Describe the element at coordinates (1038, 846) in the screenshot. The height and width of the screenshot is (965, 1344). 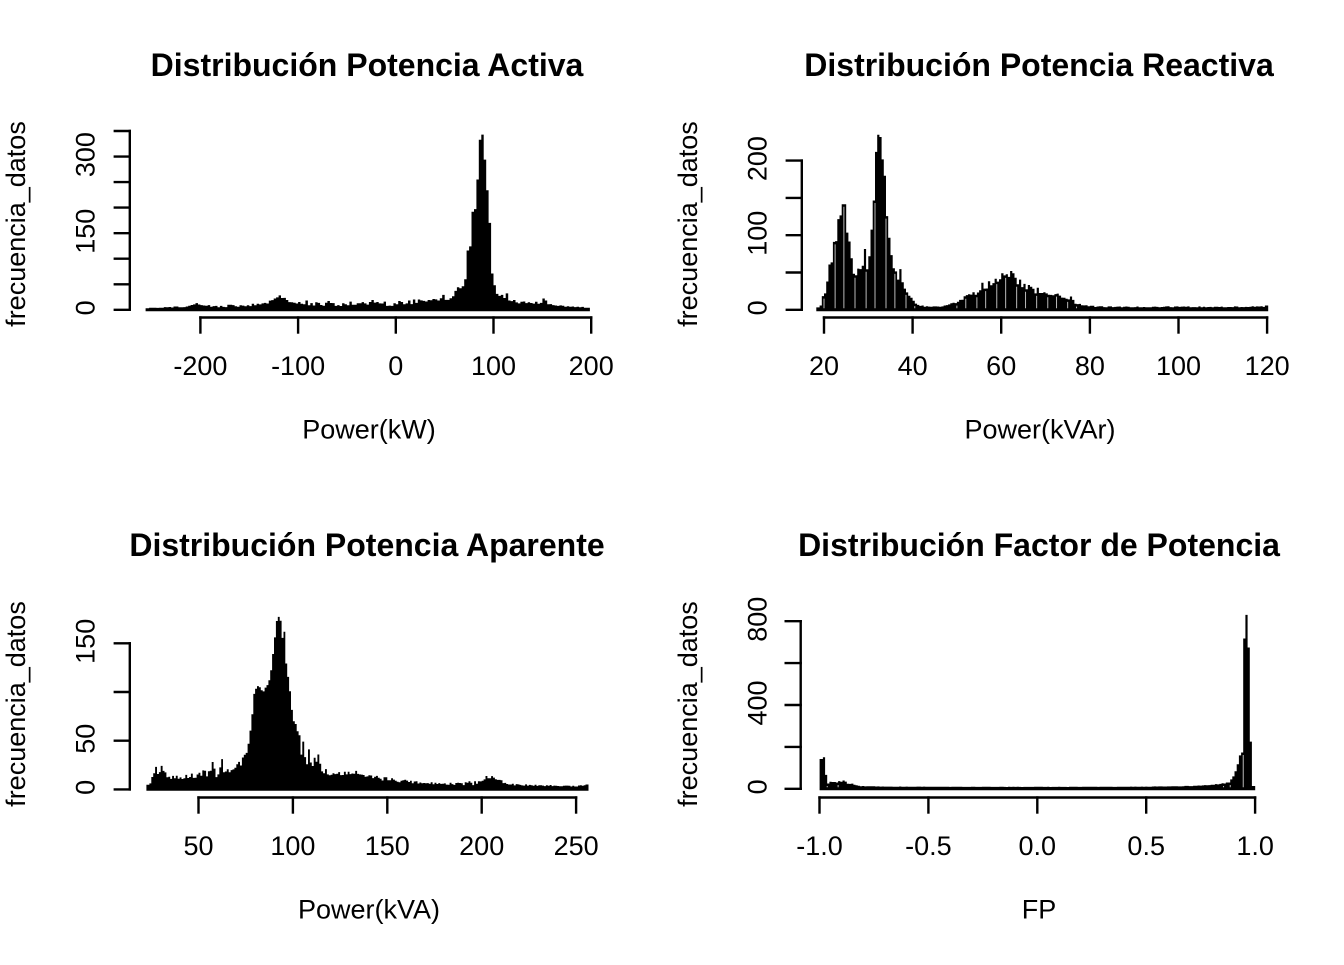
I see `svg-text: 0.0` at that location.